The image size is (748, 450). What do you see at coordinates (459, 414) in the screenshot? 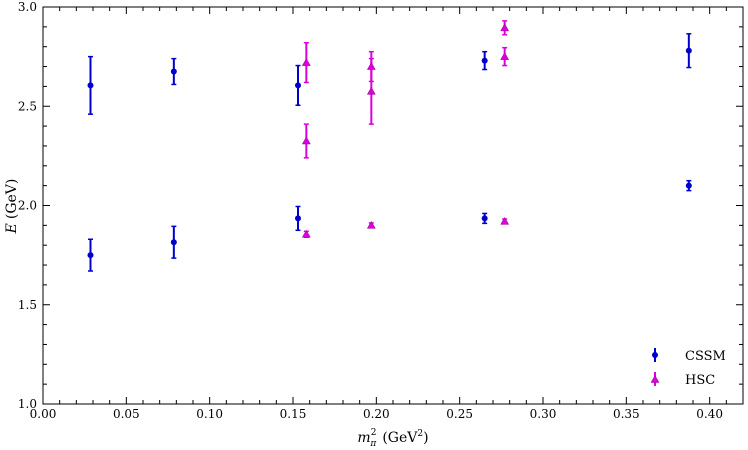
I see `x-tick-label: 0.25` at bounding box center [459, 414].